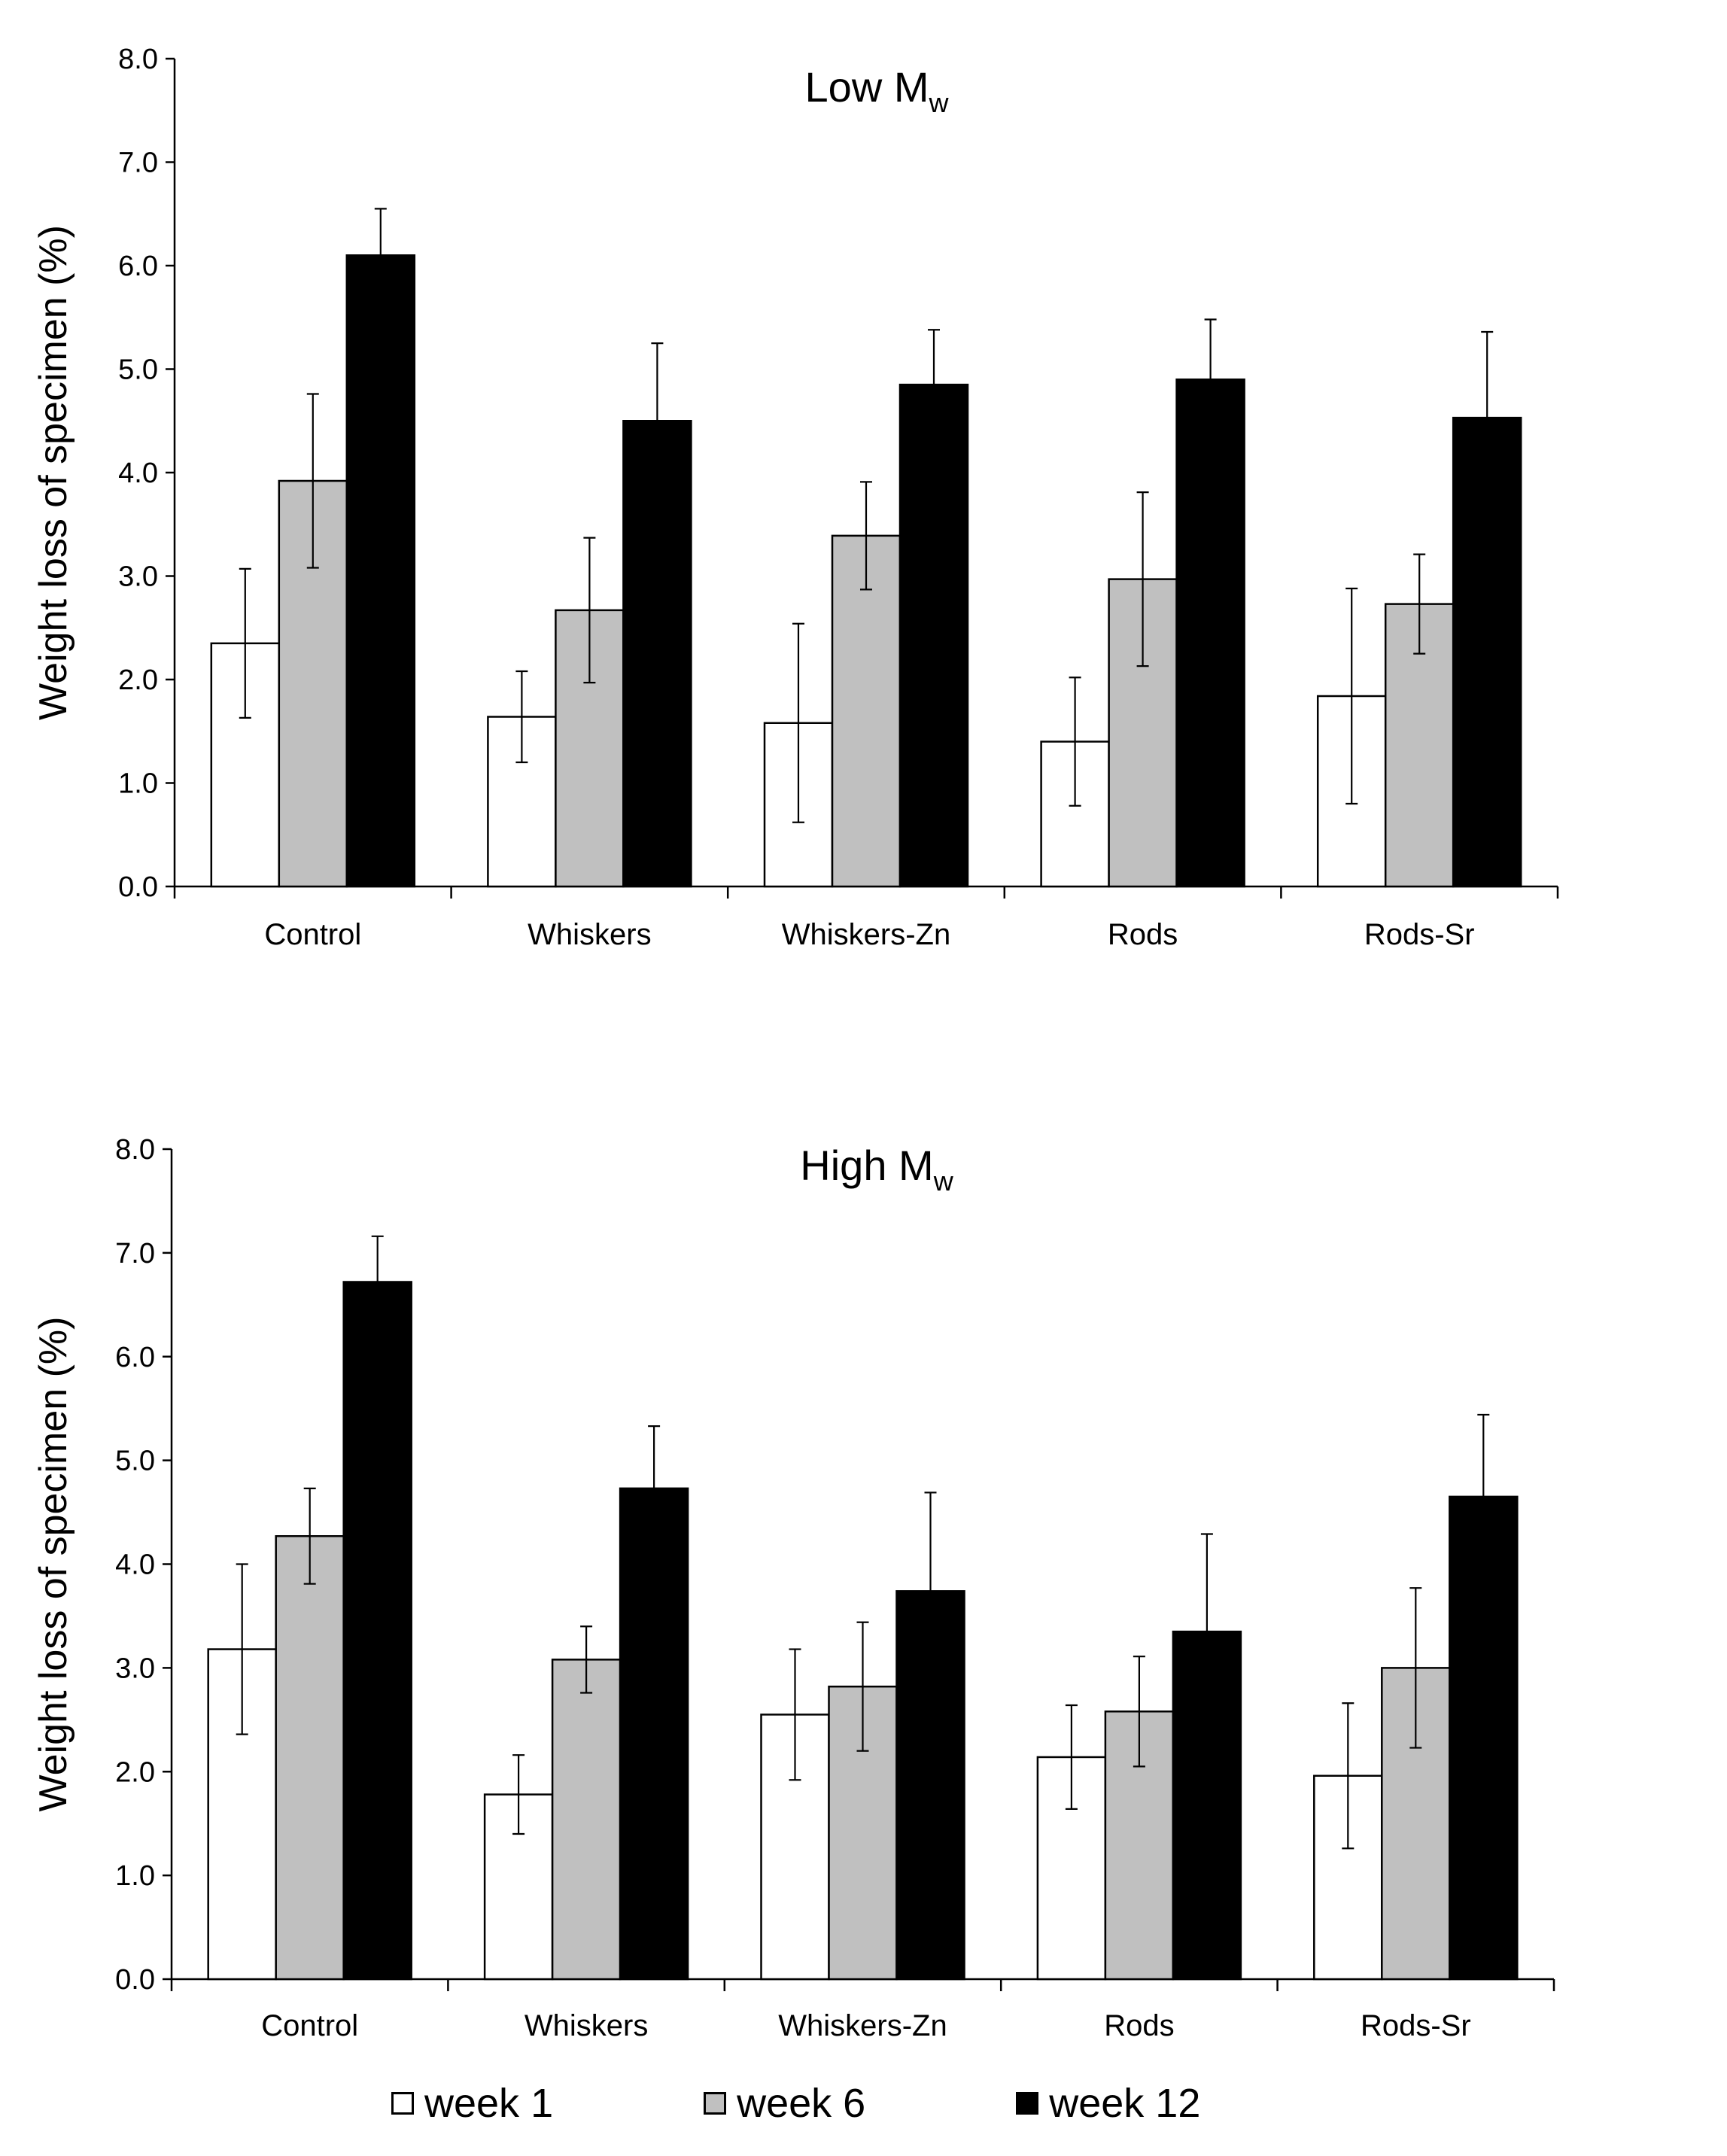 This screenshot has height=2156, width=1727. I want to click on legend-item-week-6: week 6, so click(784, 2104).